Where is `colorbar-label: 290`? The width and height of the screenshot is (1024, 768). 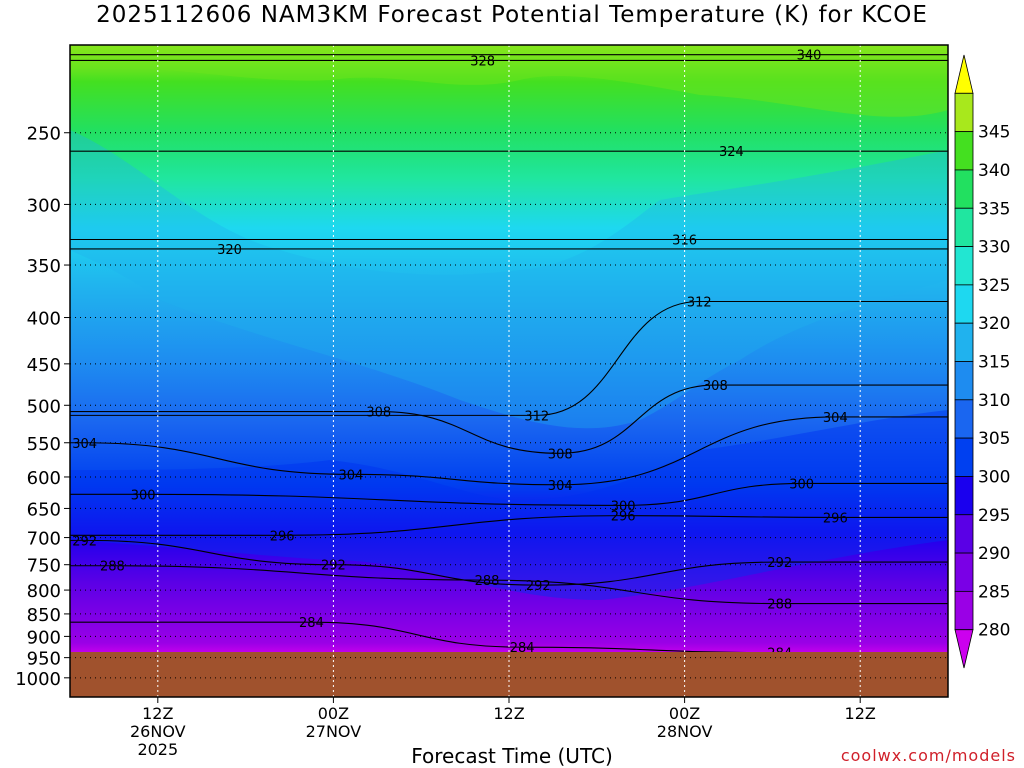
colorbar-label: 290 is located at coordinates (994, 554).